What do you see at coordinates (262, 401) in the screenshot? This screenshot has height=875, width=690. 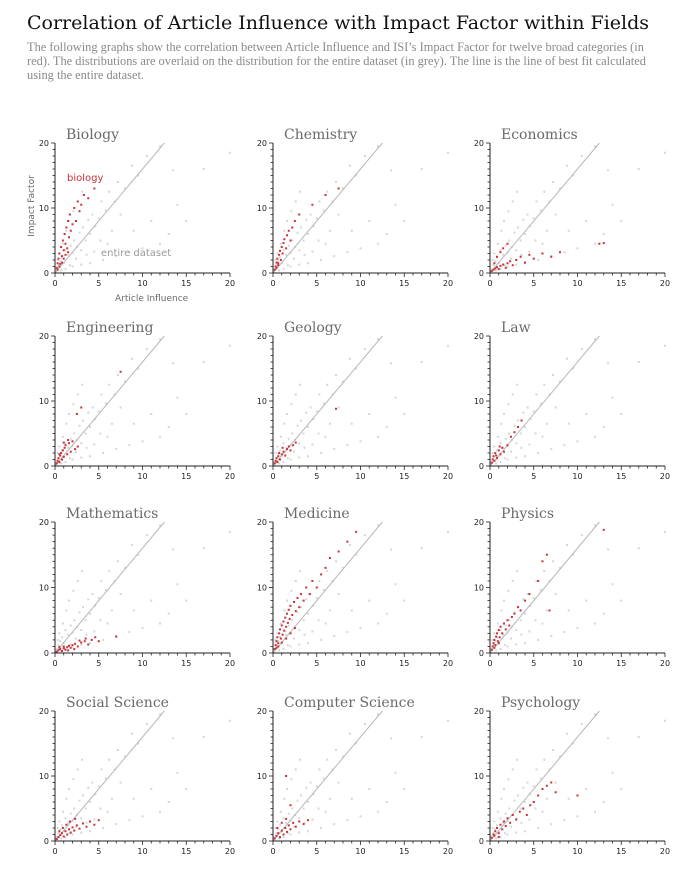 I see `y-tick-label: 10` at bounding box center [262, 401].